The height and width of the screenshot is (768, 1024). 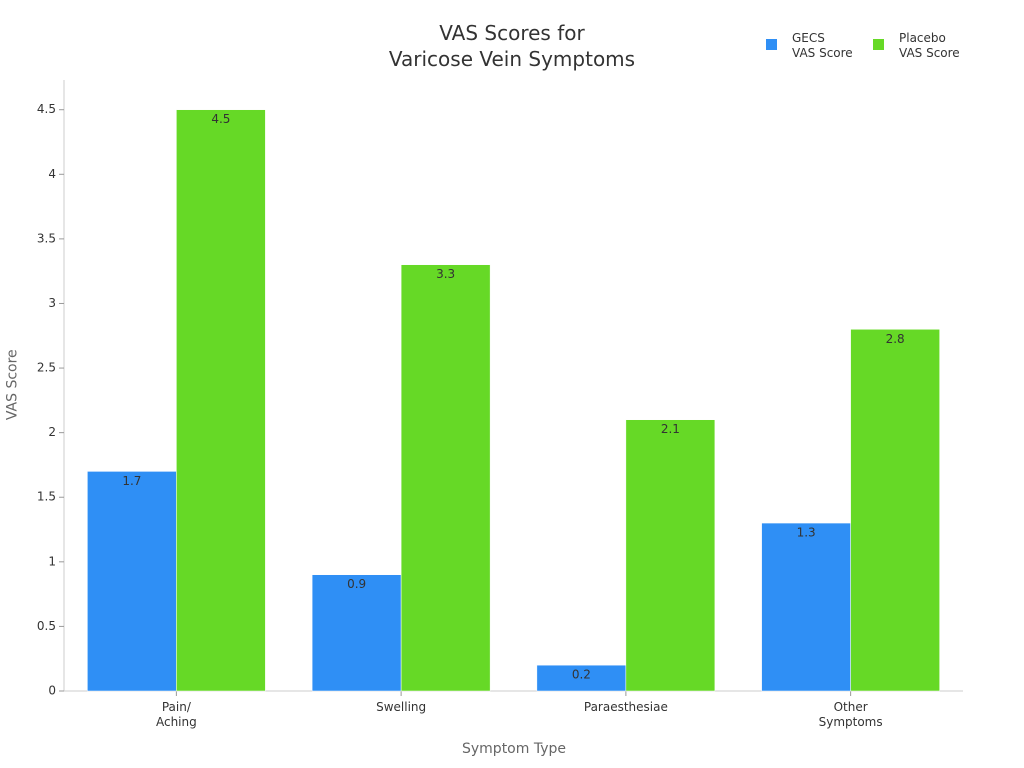 I want to click on legend-label: Placebo VAS Score, so click(x=929, y=45).